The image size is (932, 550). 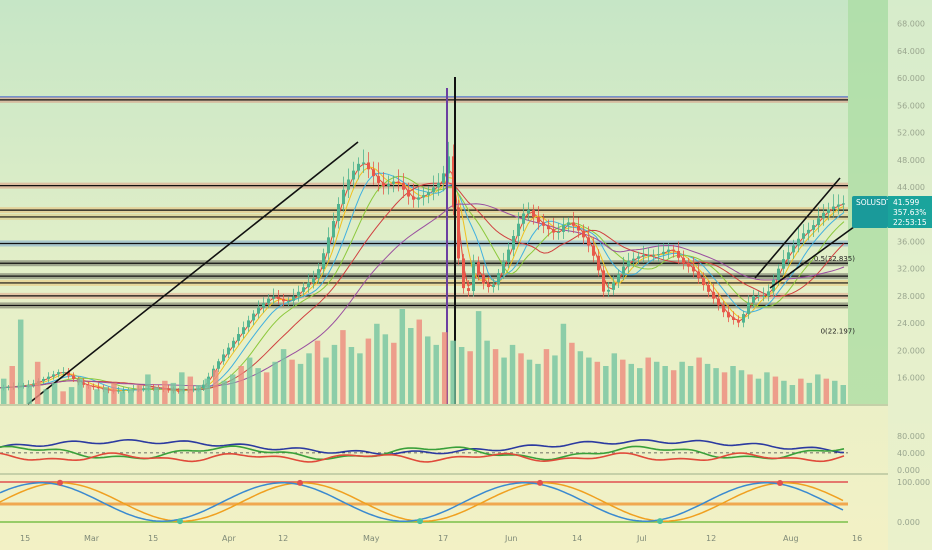 What do you see at coordinates (797, 228) in the screenshot?
I see `trend-line` at bounding box center [797, 228].